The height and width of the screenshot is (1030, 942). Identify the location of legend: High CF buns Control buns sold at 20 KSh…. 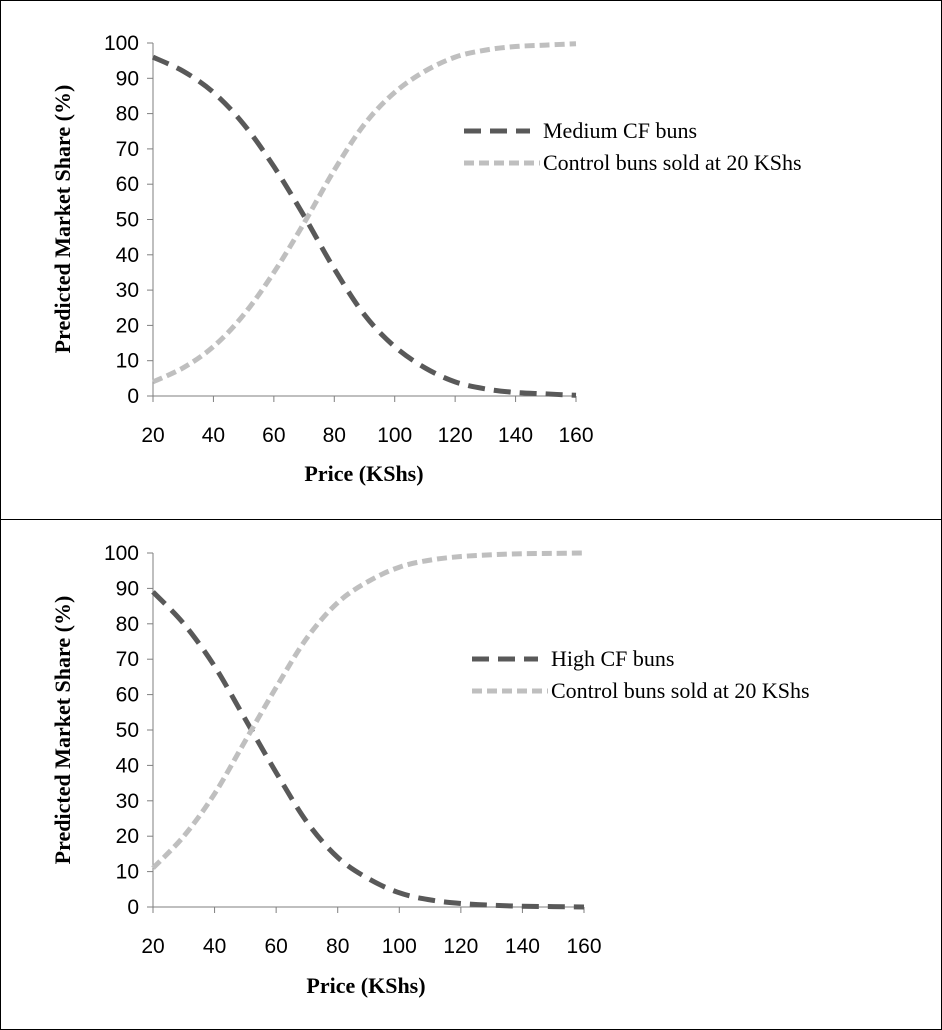
(641, 674).